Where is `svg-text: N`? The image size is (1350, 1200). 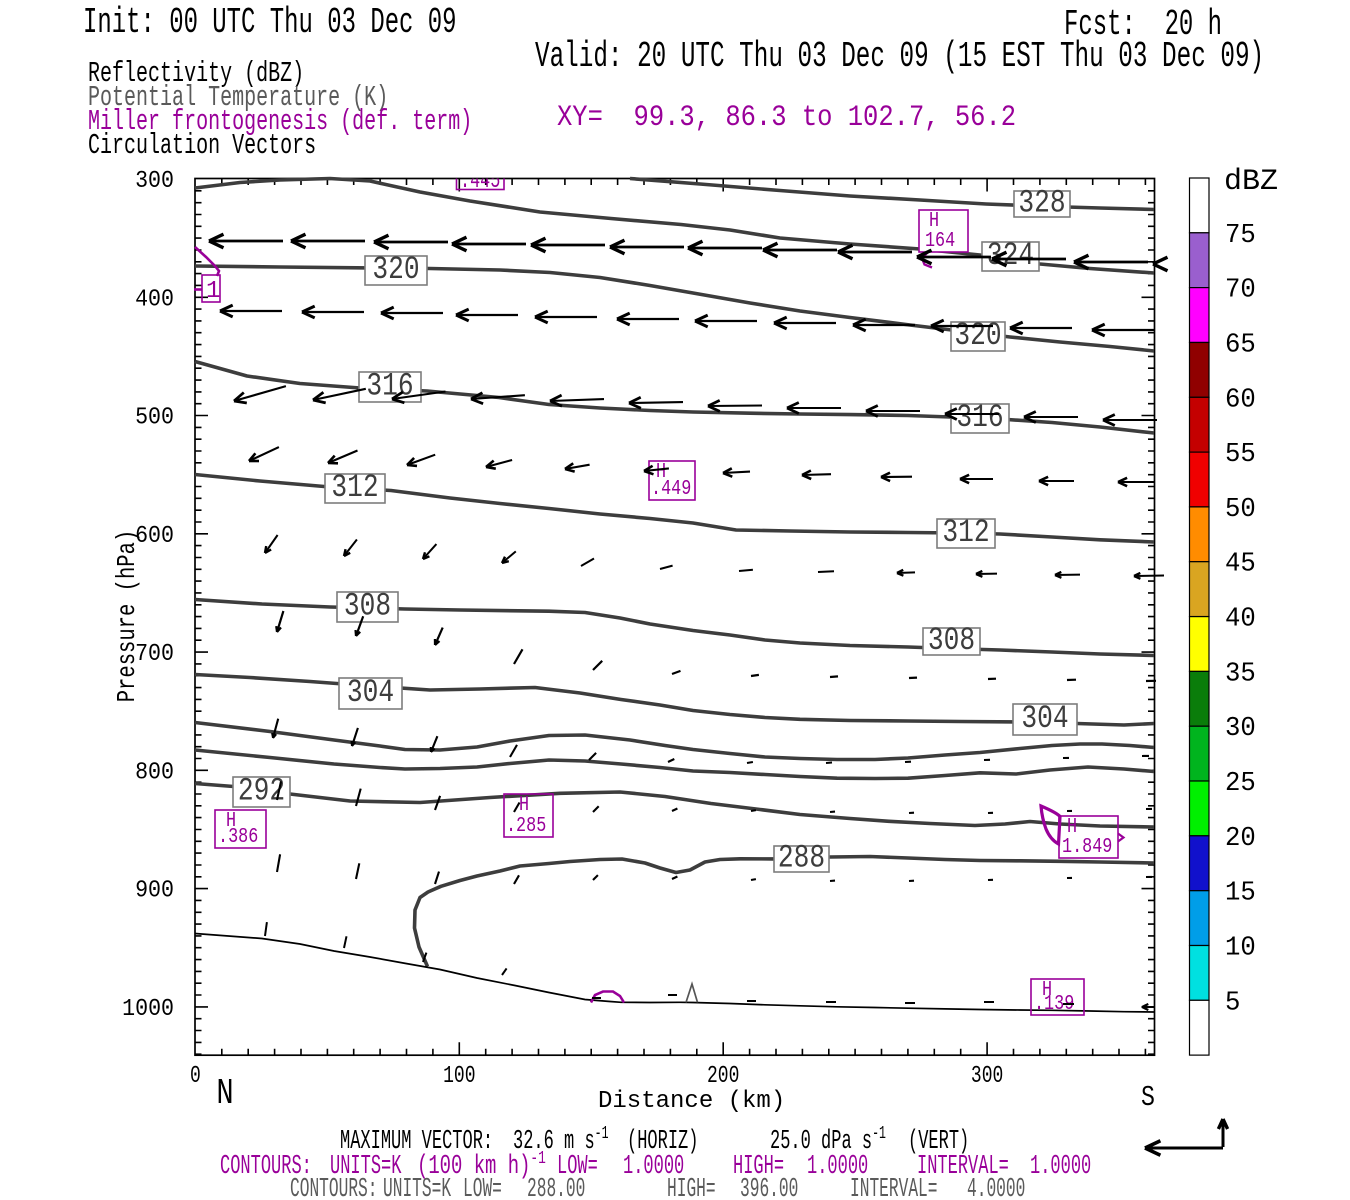 svg-text: N is located at coordinates (224, 1093).